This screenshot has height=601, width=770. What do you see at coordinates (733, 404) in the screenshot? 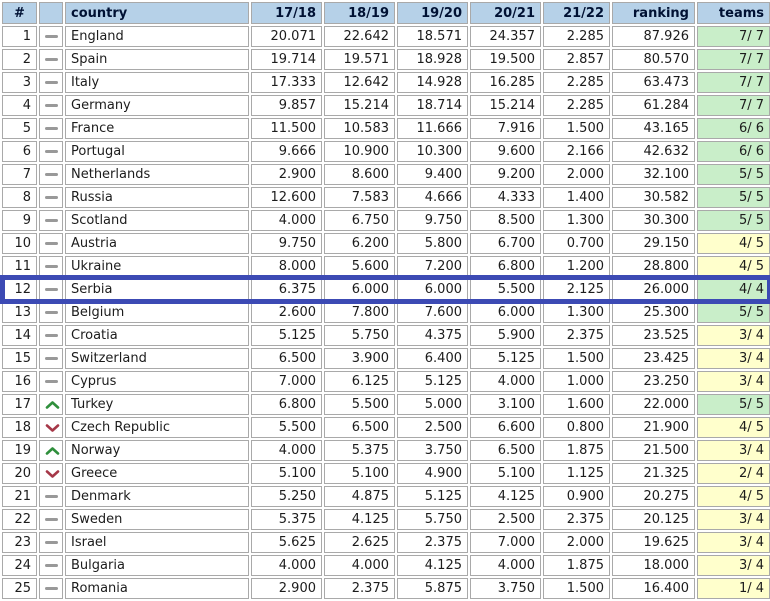
I see `teams-cell: 5/ 5` at bounding box center [733, 404].